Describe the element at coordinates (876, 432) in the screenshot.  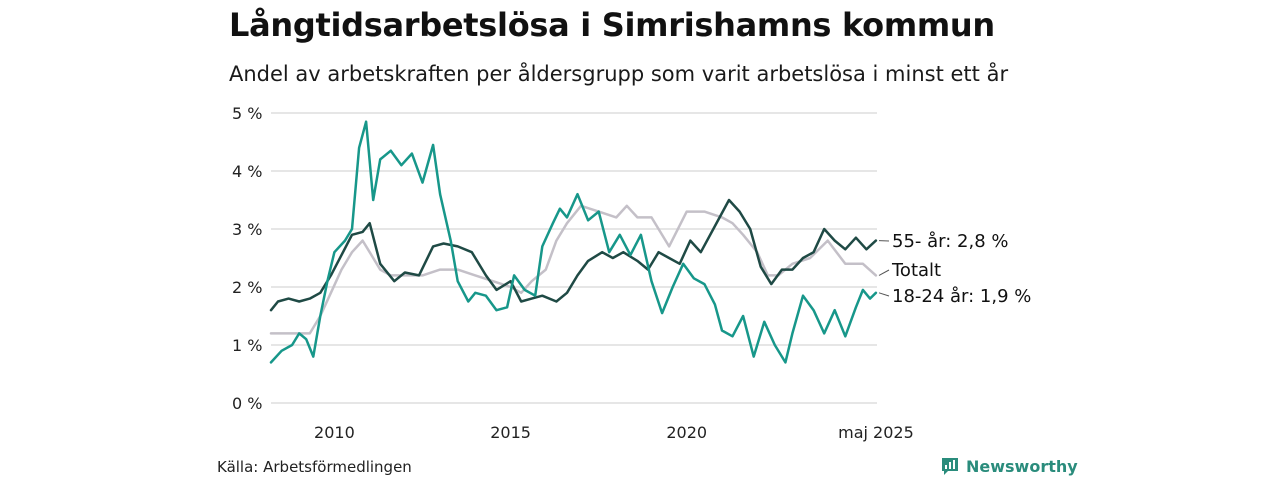
I see `x-tick-label: maj 2025` at that location.